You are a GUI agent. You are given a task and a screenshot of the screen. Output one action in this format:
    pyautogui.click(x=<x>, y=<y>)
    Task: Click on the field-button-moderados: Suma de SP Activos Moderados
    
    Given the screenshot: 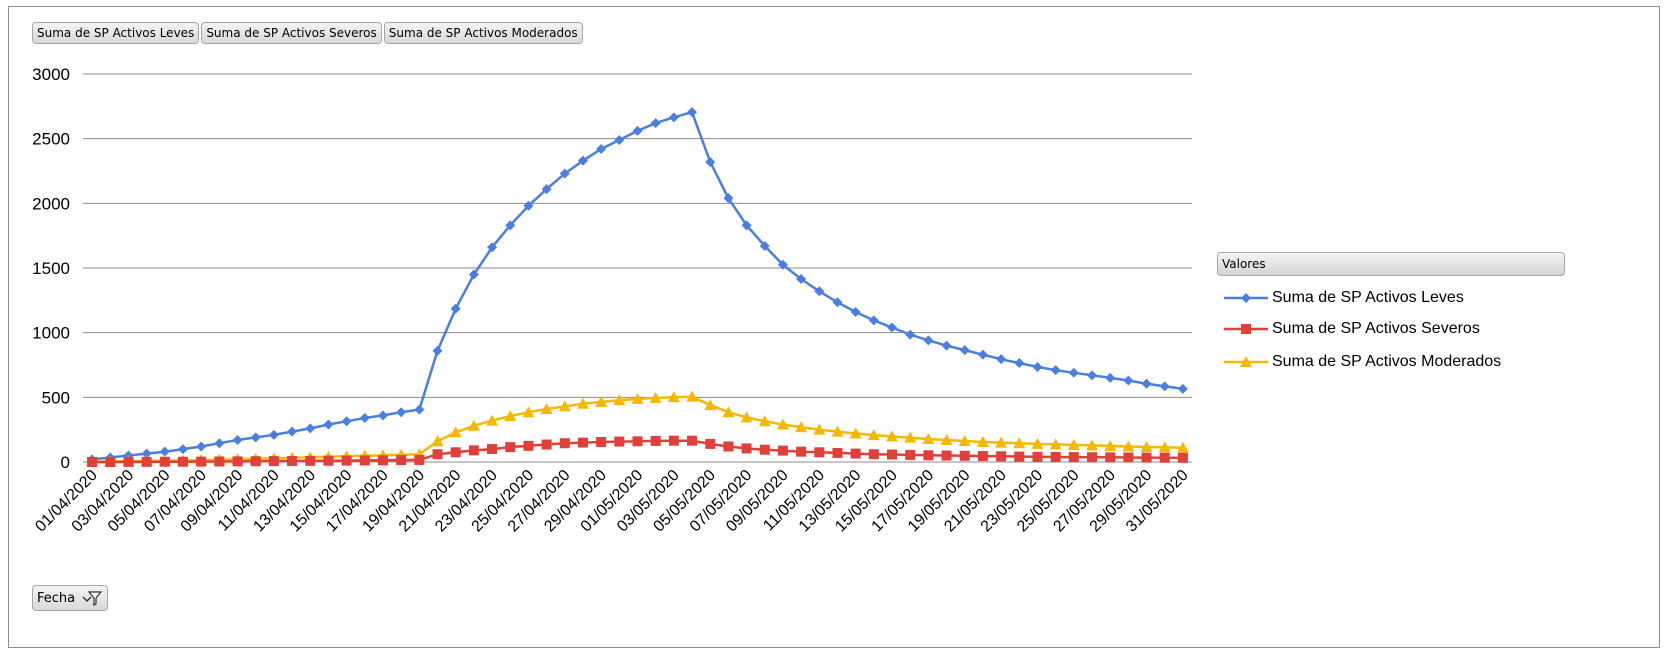 What is the action you would take?
    pyautogui.click(x=483, y=33)
    